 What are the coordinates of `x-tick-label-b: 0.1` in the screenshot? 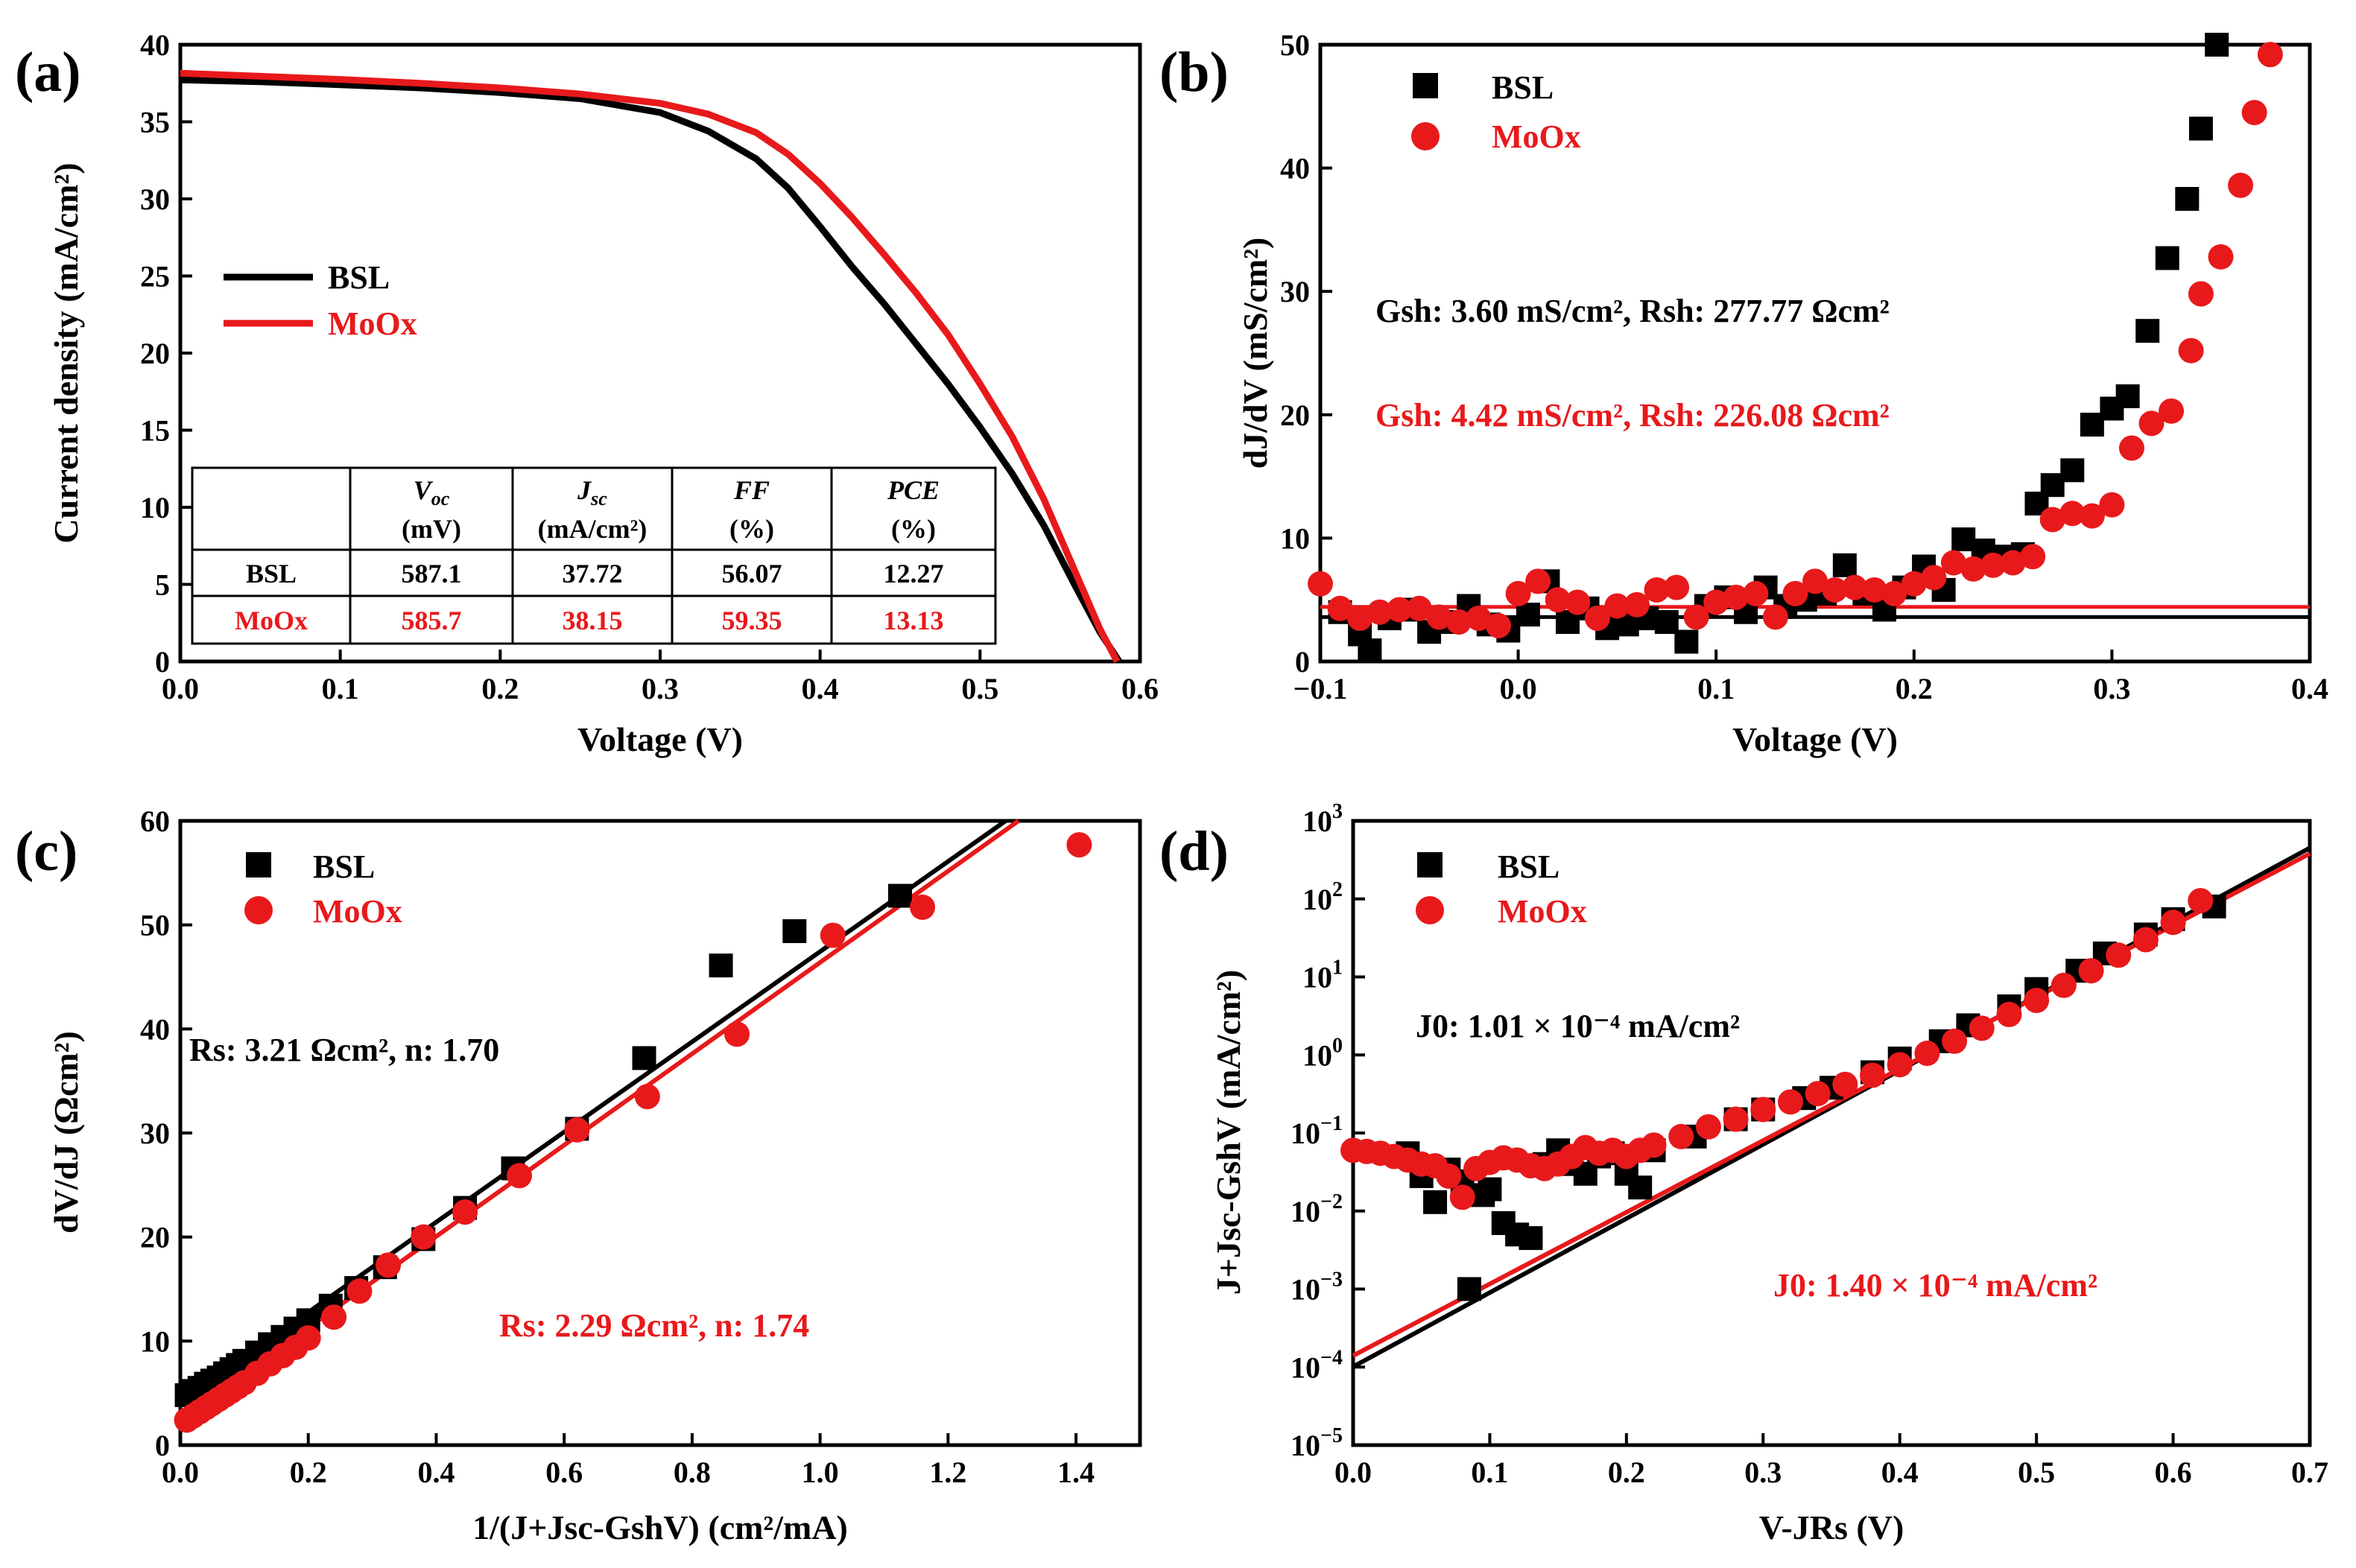 It's located at (1716, 689).